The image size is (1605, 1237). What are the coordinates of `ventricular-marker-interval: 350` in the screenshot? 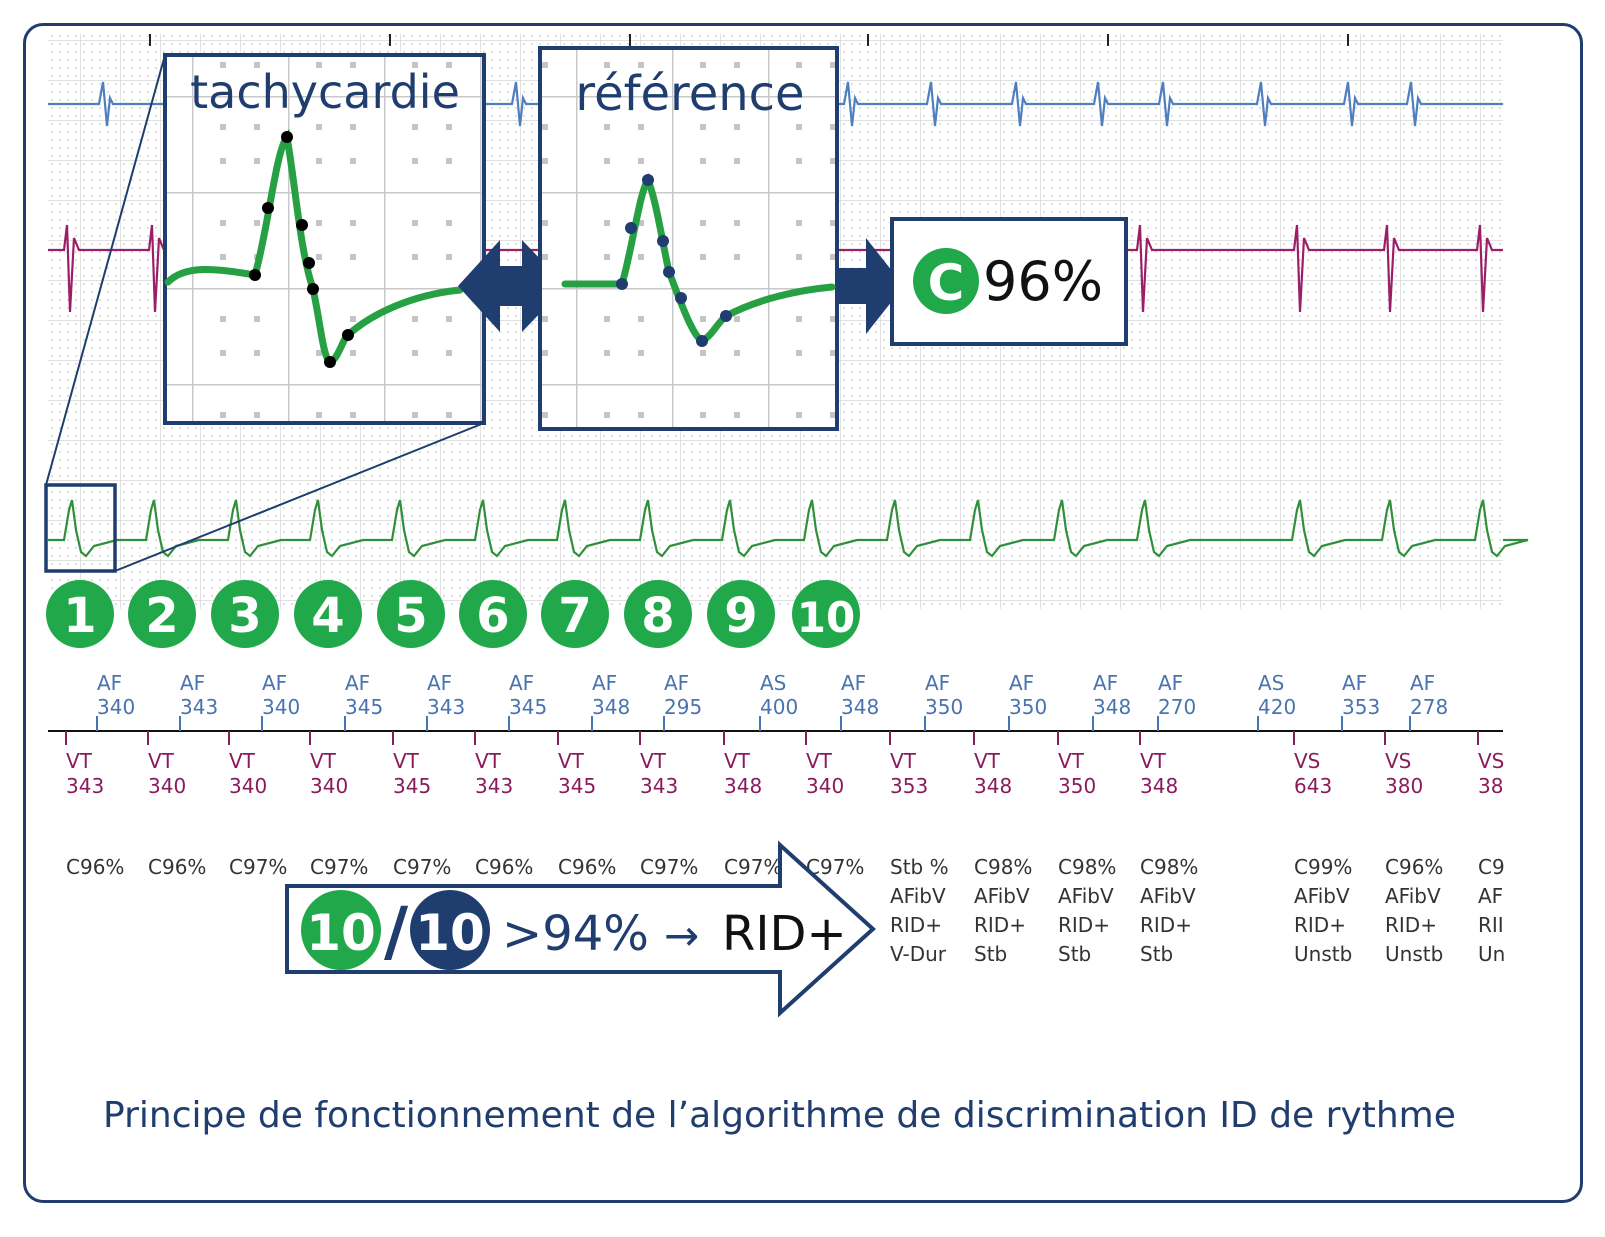 It's located at (1077, 786).